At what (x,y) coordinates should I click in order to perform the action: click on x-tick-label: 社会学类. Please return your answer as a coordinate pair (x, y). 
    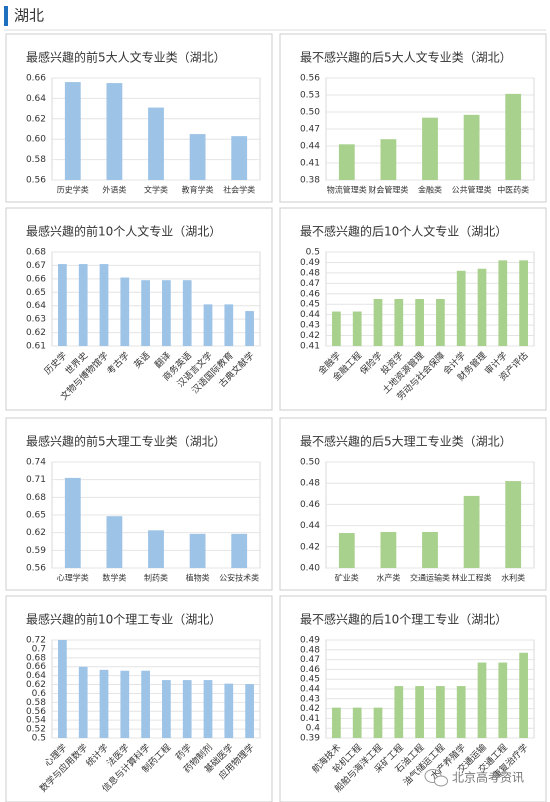
    Looking at the image, I should click on (239, 190).